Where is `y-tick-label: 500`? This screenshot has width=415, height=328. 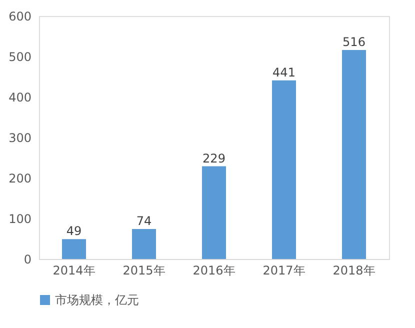
y-tick-label: 500 is located at coordinates (20, 57).